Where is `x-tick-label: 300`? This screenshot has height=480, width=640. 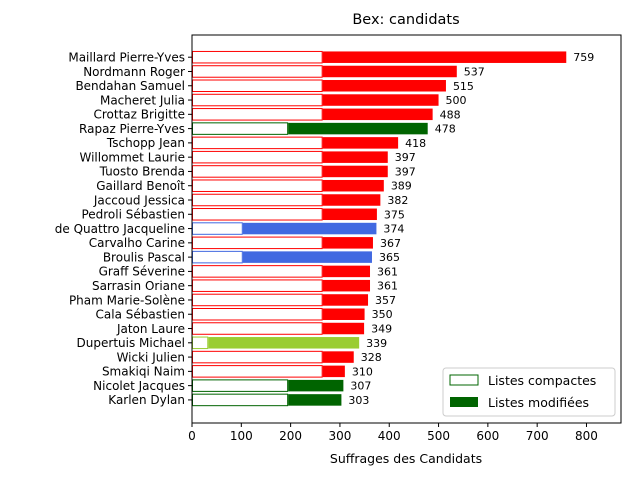 x-tick-label: 300 is located at coordinates (339, 436).